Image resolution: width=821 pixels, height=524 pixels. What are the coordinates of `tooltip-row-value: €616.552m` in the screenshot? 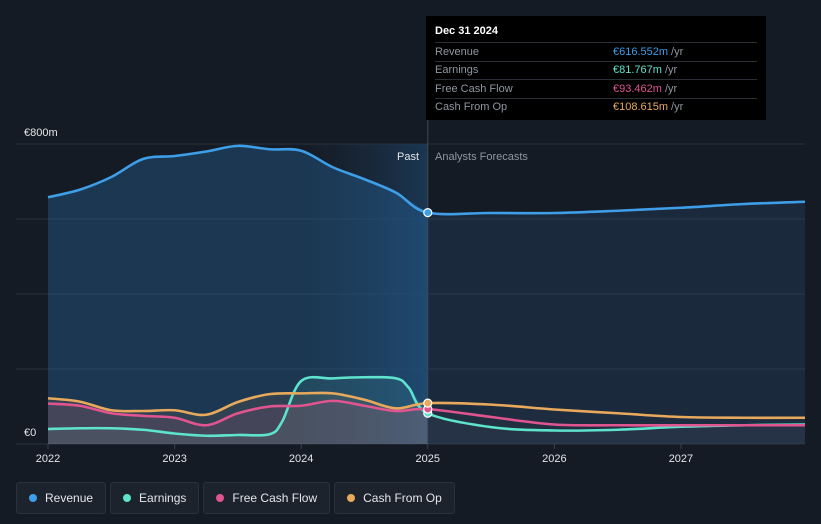 It's located at (641, 51).